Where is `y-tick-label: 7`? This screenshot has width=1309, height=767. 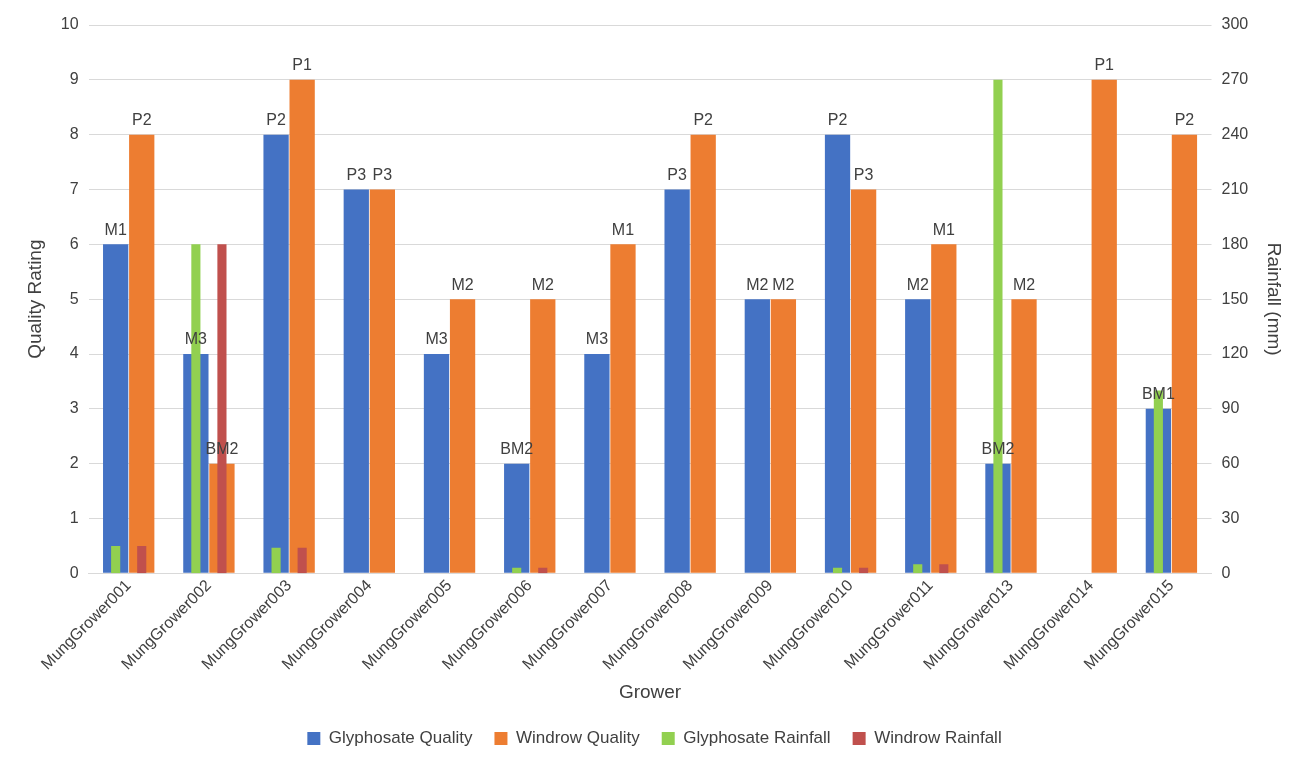 y-tick-label: 7 is located at coordinates (74, 188).